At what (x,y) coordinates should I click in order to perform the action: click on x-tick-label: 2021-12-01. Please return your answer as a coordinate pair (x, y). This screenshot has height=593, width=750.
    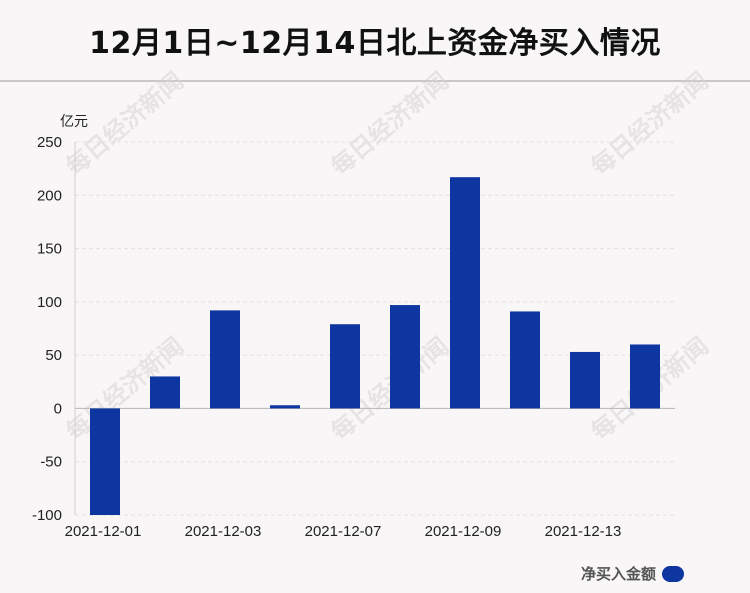
    Looking at the image, I should click on (103, 531).